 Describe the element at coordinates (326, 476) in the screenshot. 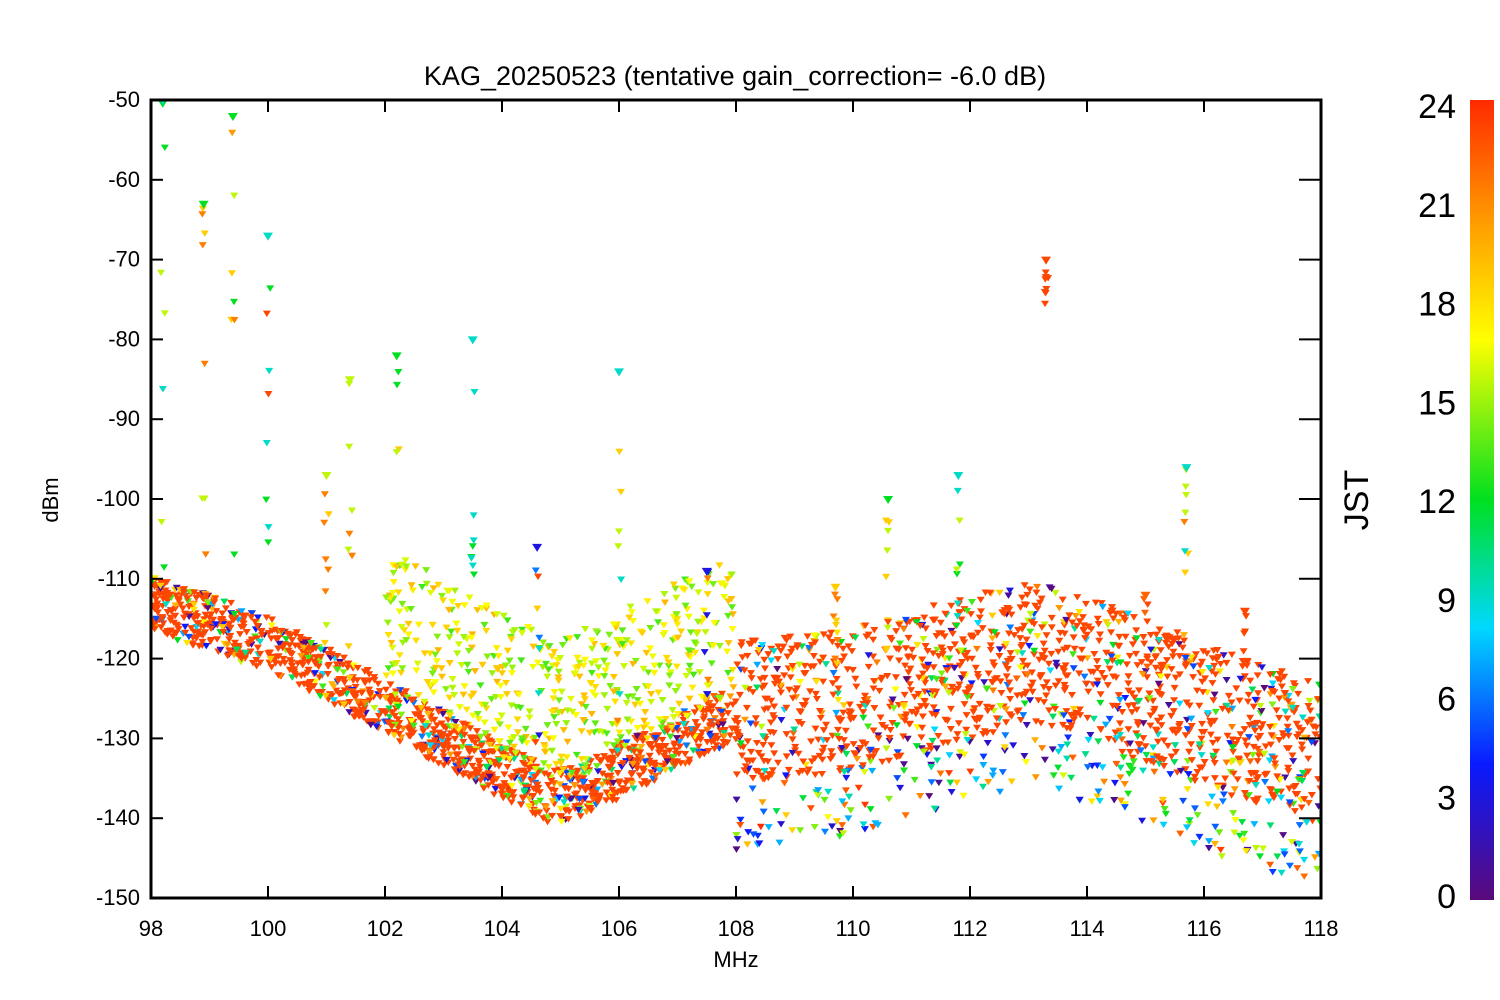

I see `signal-peak-point` at that location.